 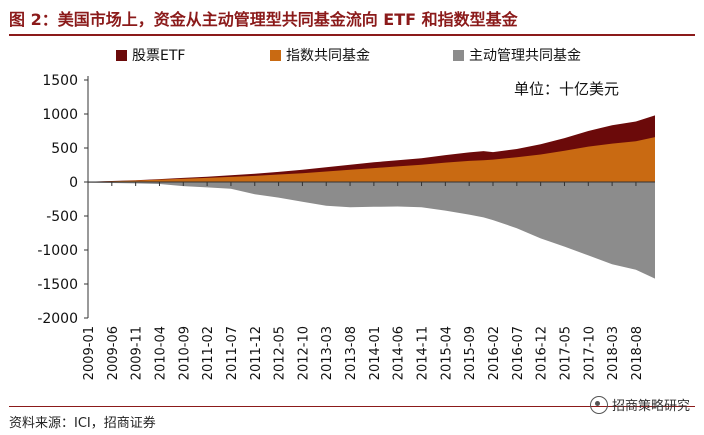 I want to click on x-tick-label: 2015-04, so click(x=446, y=353).